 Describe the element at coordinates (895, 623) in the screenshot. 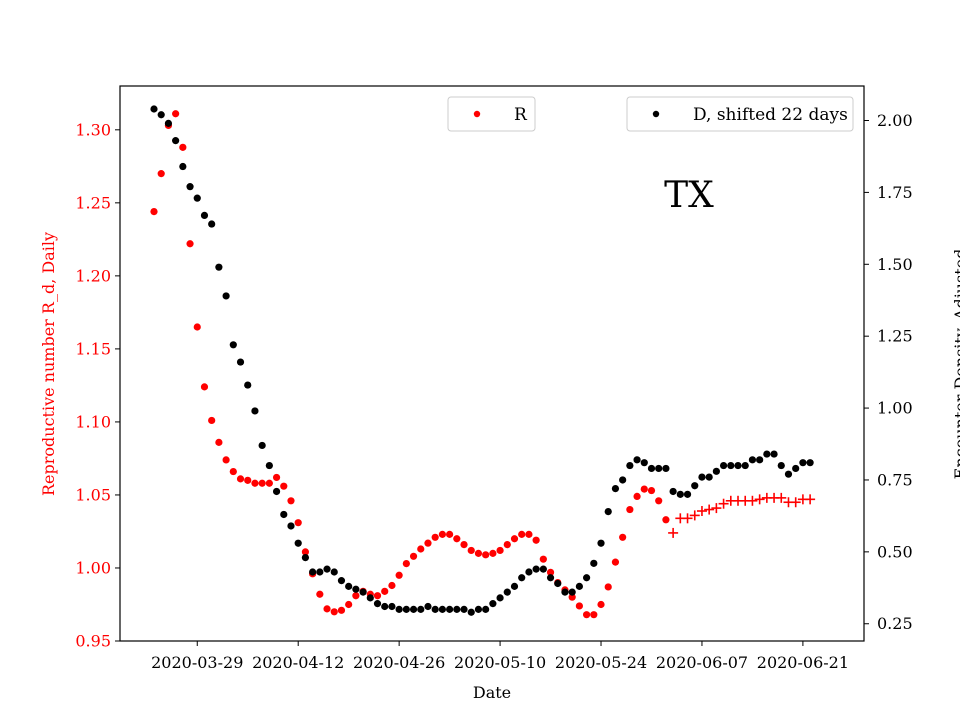

I see `right-tick-label: 0.25` at that location.